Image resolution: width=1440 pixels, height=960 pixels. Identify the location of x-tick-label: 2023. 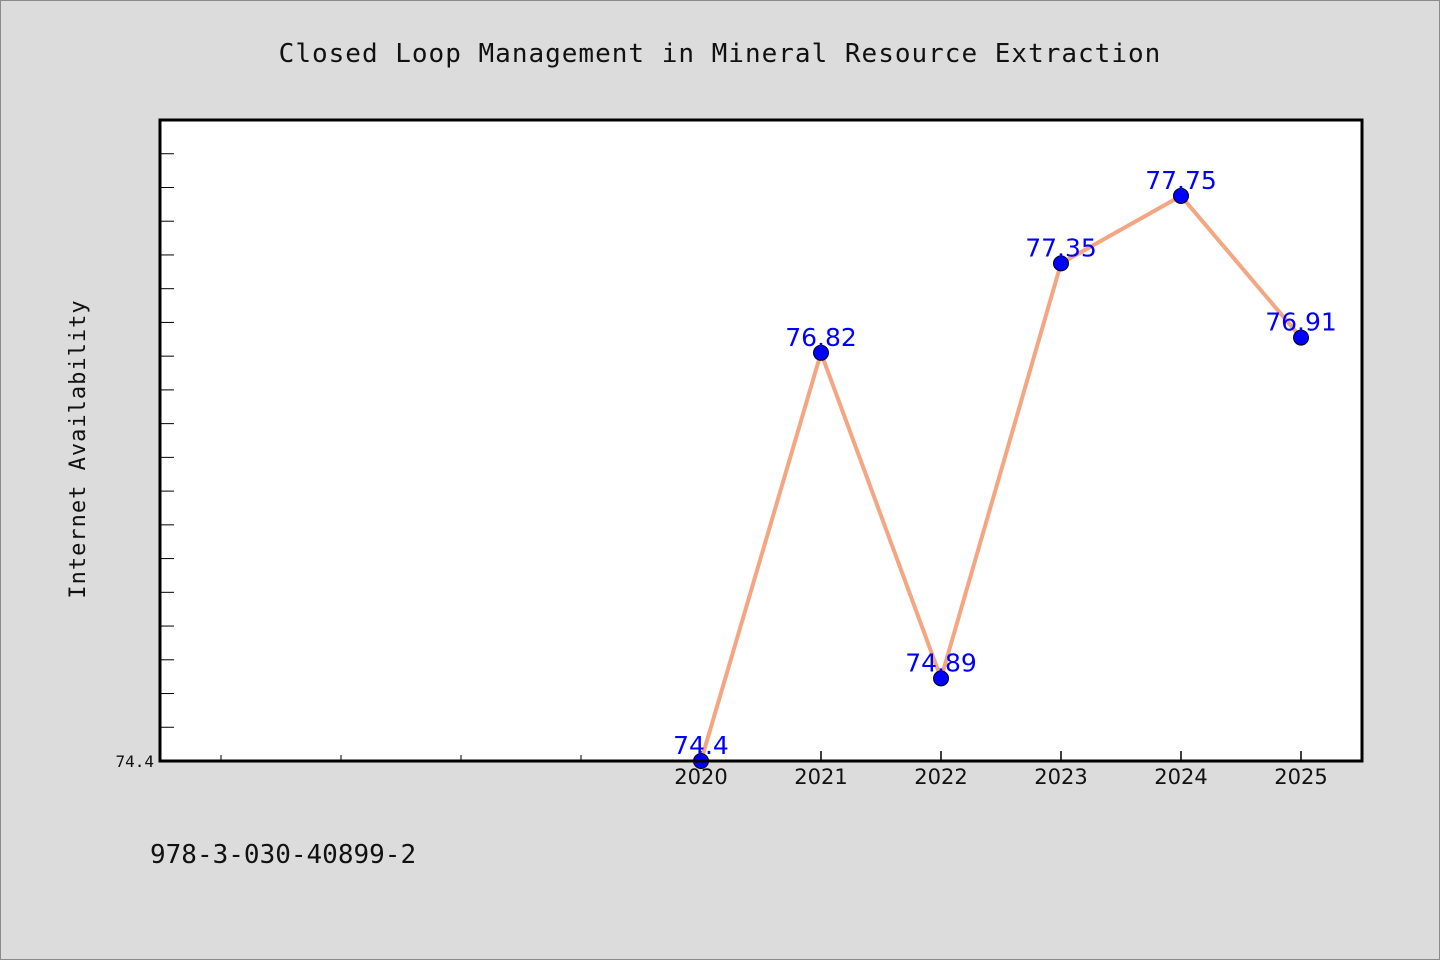
(1060, 777).